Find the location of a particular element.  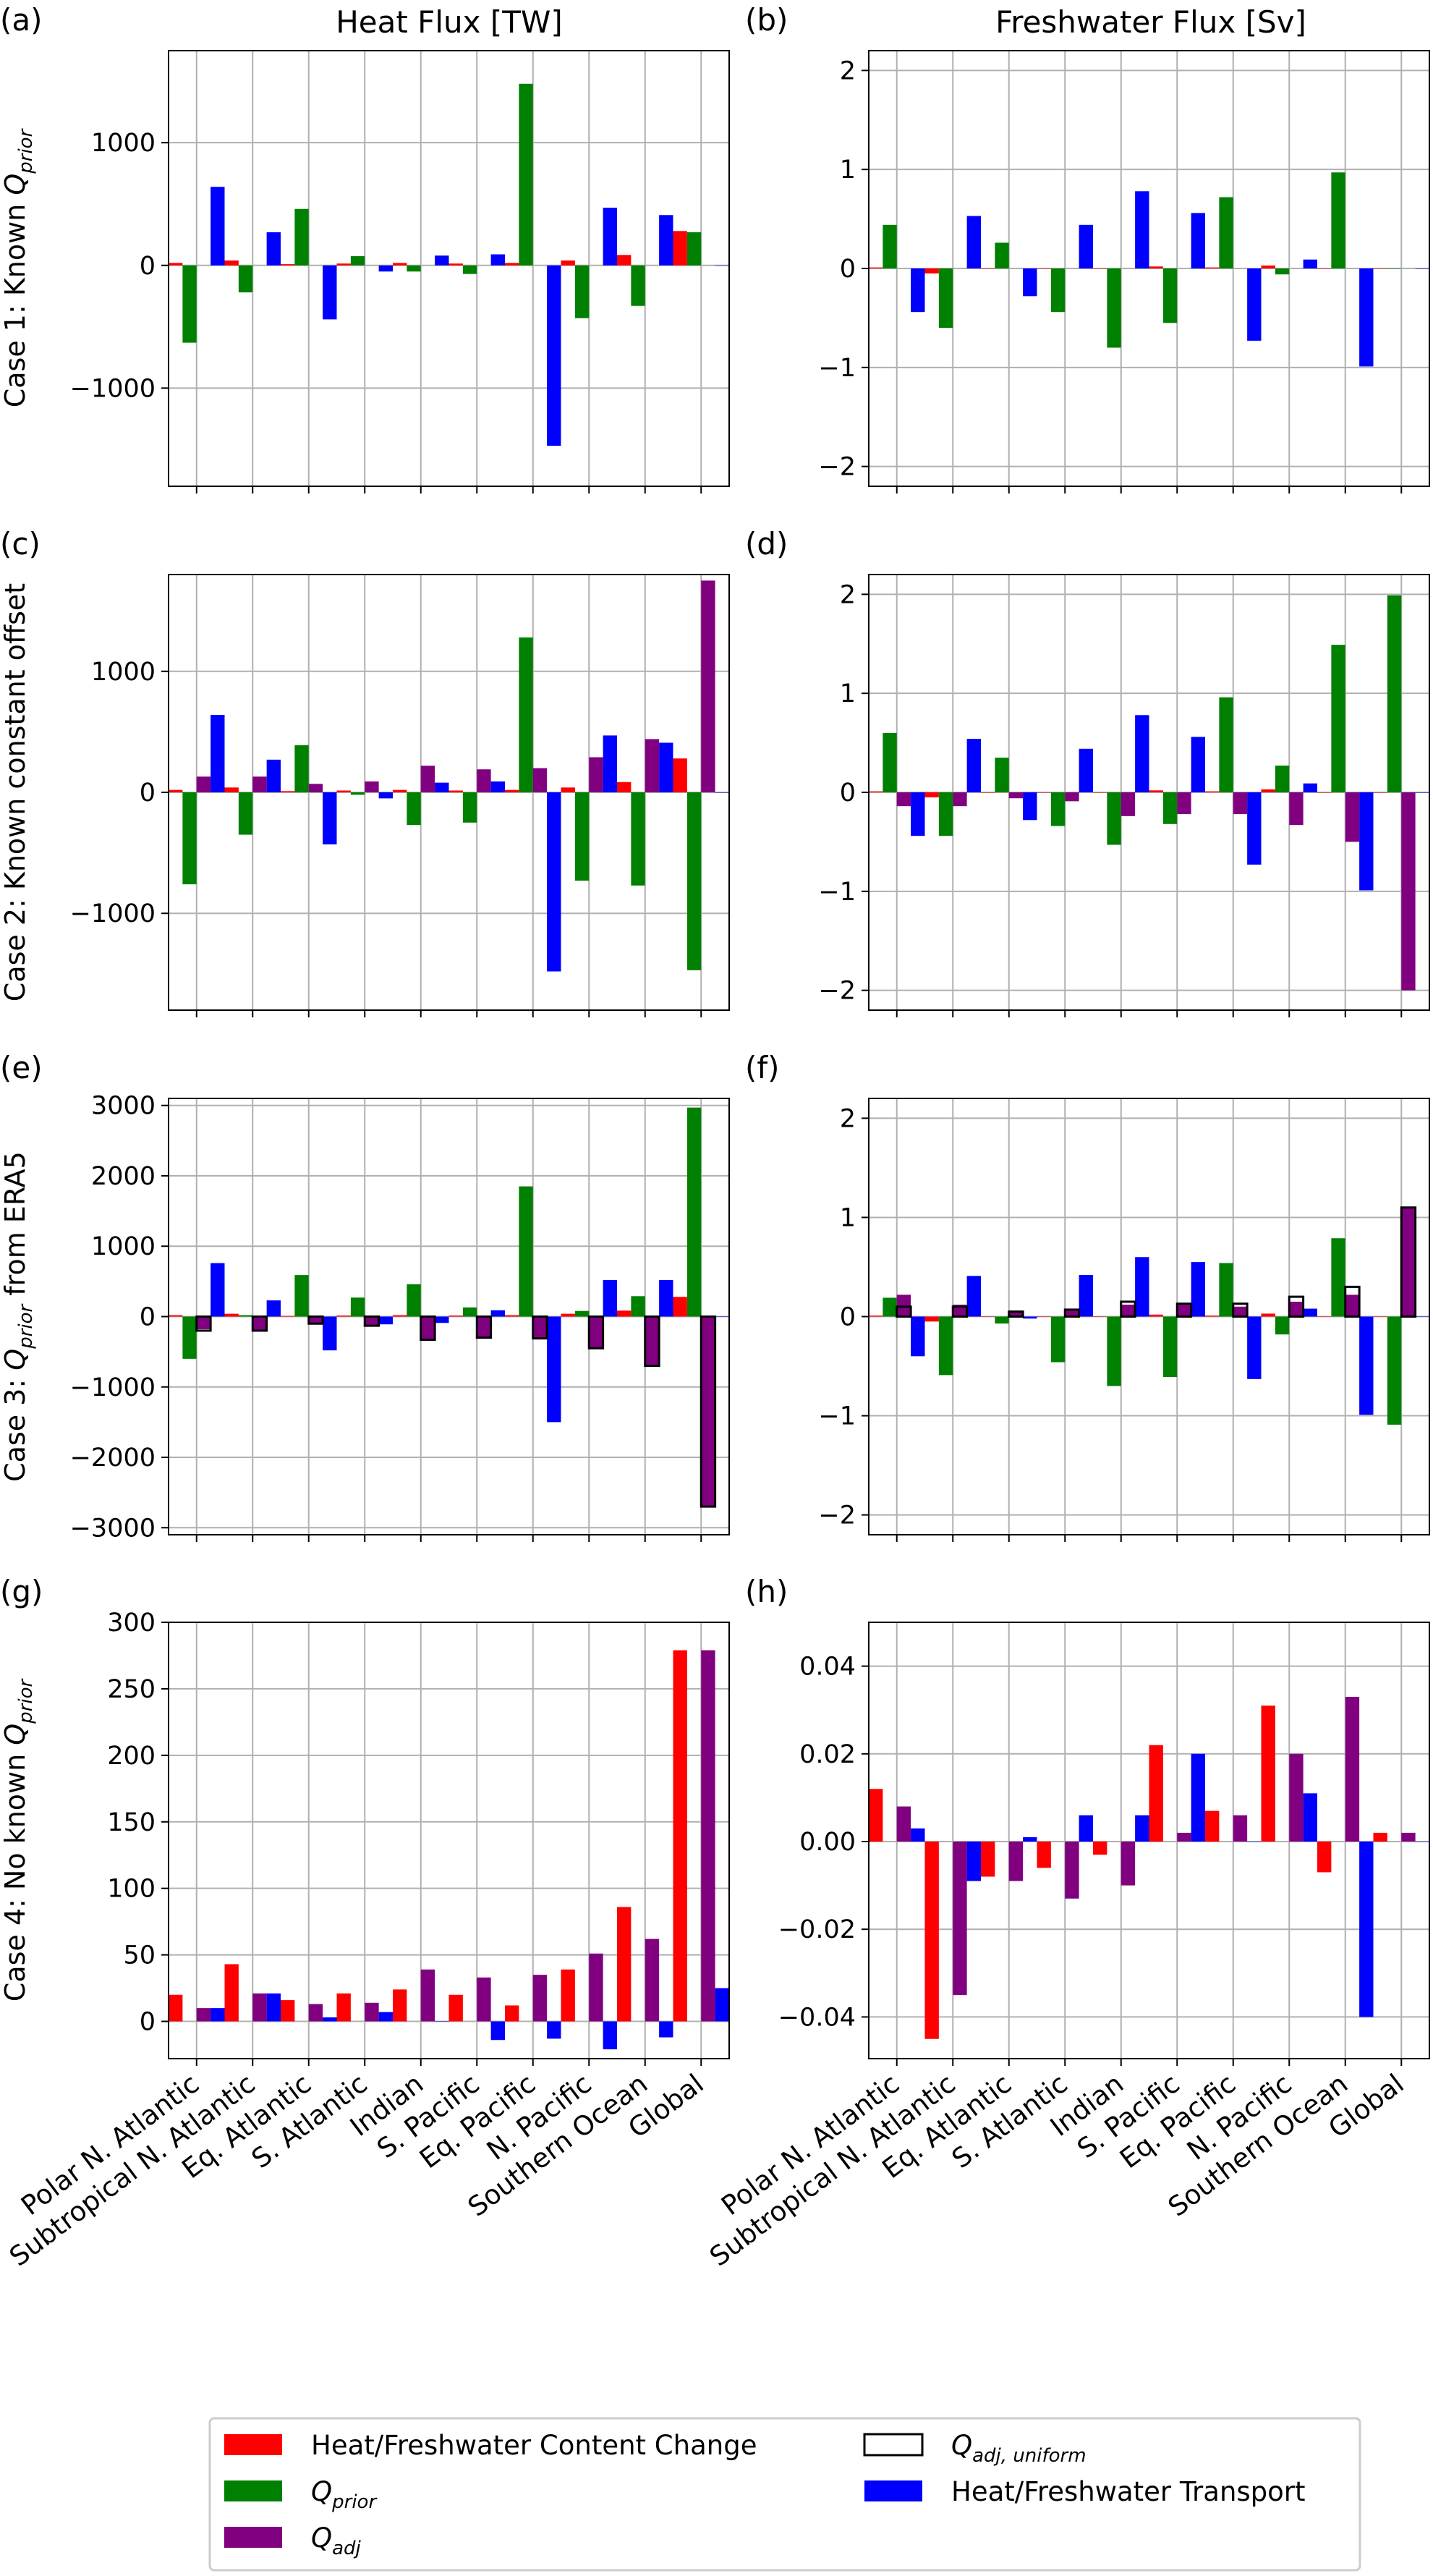

y-axis-label: Case 1: Known Qprior is located at coordinates (19, 267).